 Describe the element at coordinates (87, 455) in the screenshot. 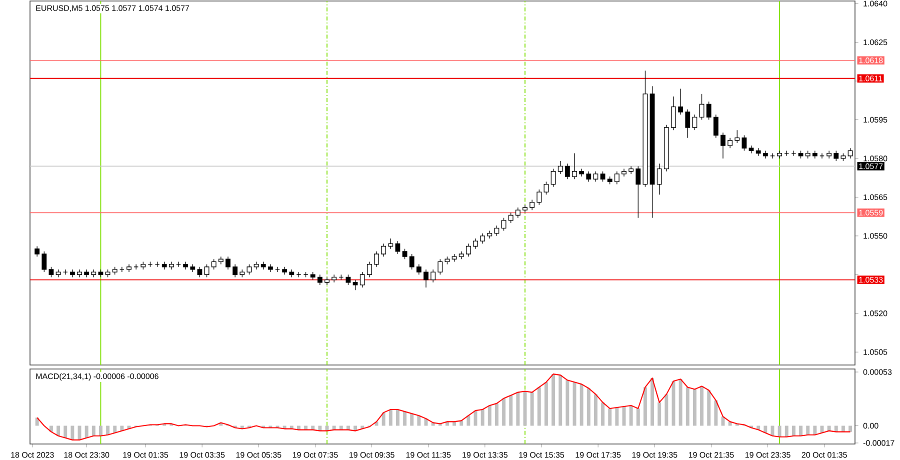

I see `x-tick-label: 18 Oct 23:30` at that location.